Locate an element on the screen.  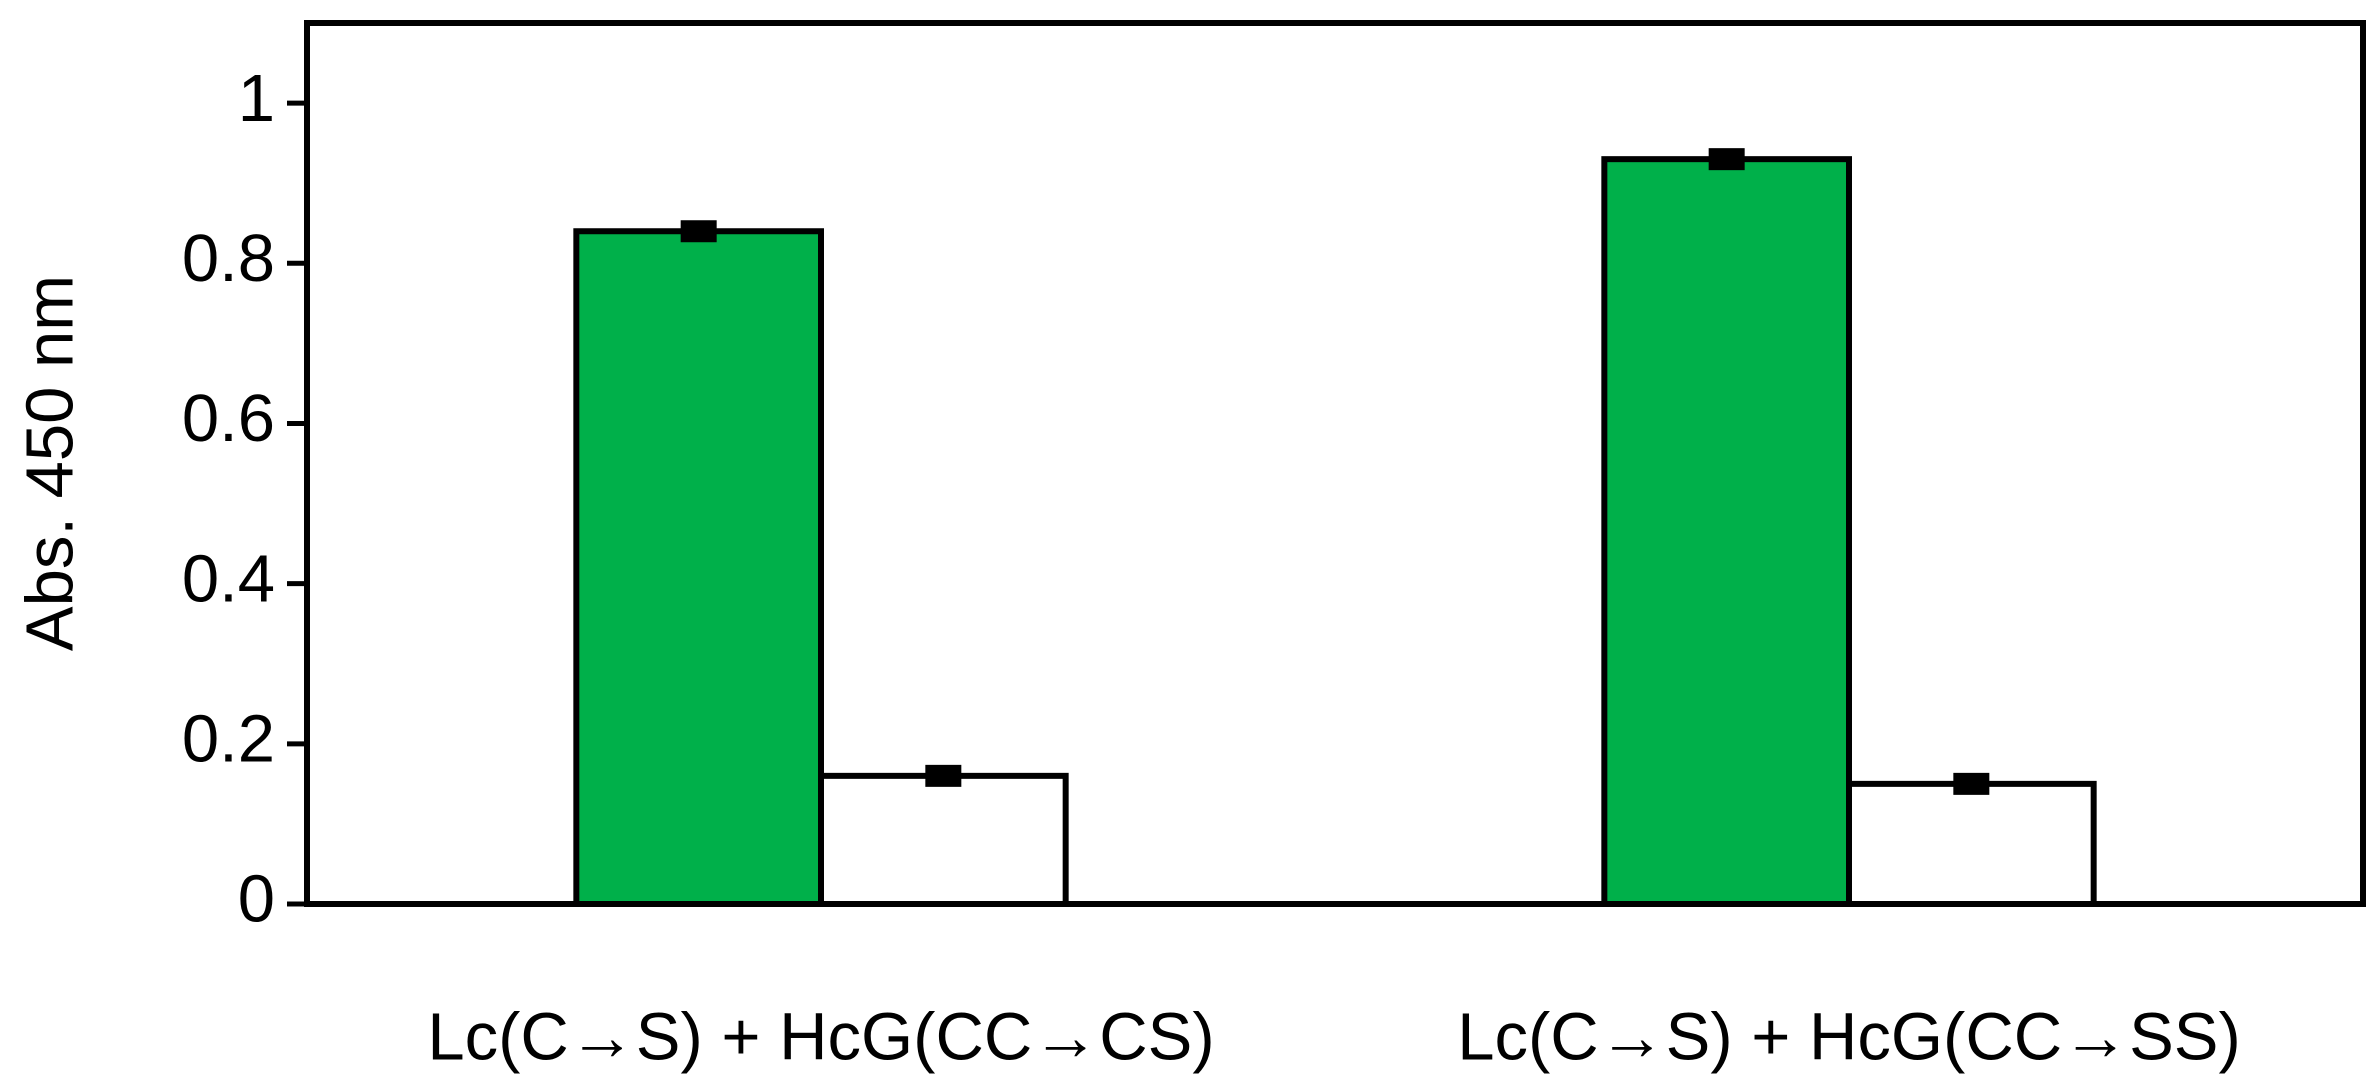
y-tick-label: 0.8 is located at coordinates (228, 258).